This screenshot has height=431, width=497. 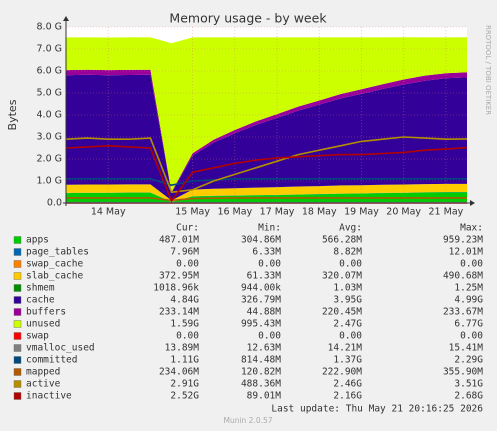 What do you see at coordinates (463, 372) in the screenshot?
I see `legend-stat: 355.90M` at bounding box center [463, 372].